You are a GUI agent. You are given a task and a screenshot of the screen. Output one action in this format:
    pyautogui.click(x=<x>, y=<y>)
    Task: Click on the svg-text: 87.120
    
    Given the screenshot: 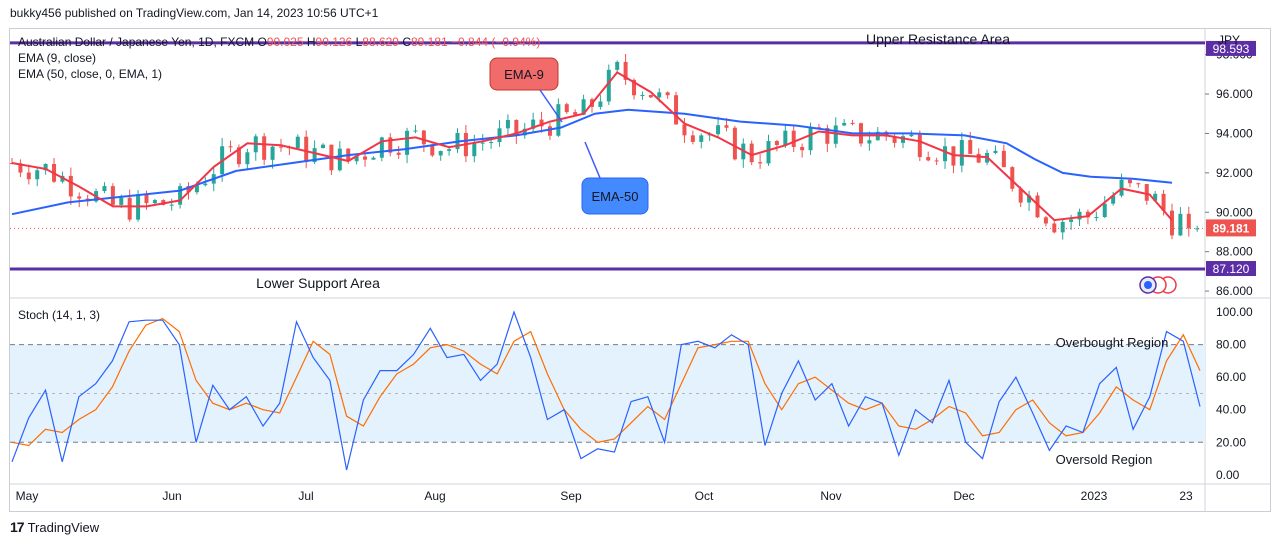 What is the action you would take?
    pyautogui.click(x=1231, y=269)
    